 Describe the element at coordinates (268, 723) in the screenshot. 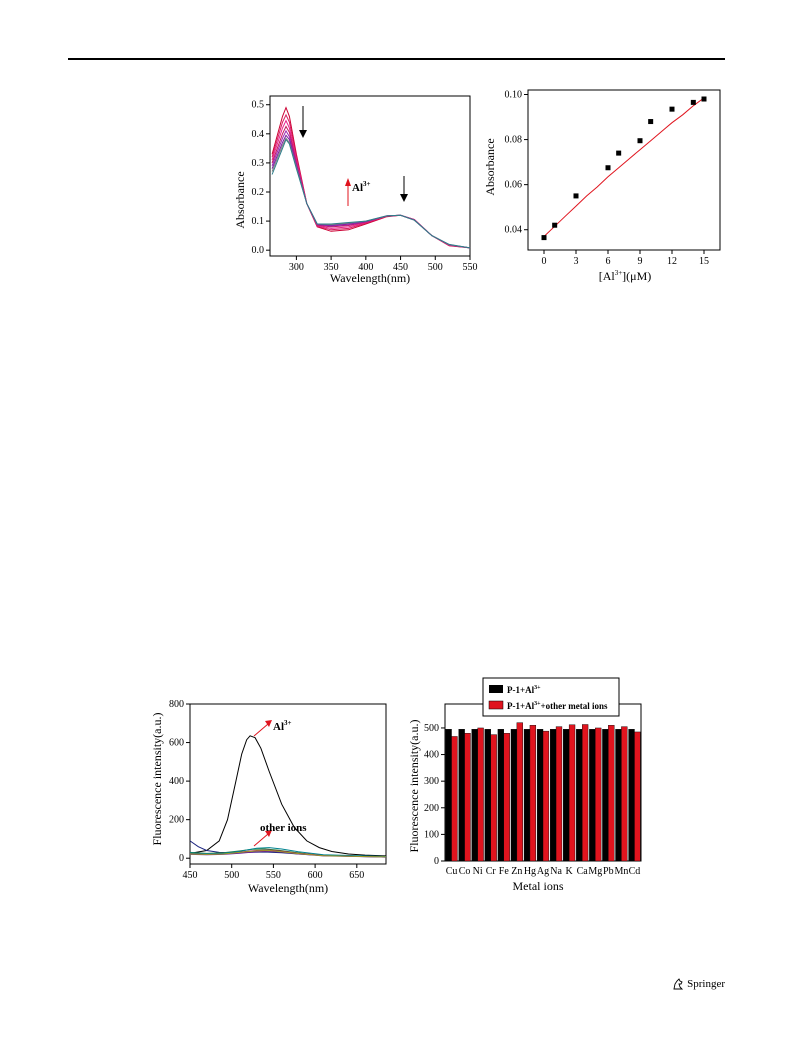

I see `fl-arrowhead-al` at that location.